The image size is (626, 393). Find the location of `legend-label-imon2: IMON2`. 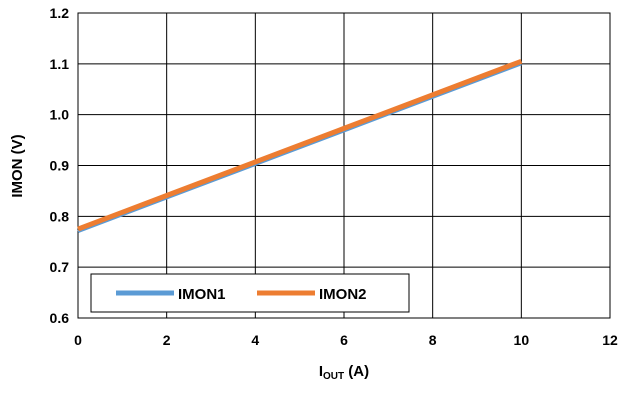

legend-label-imon2: IMON2 is located at coordinates (343, 294).